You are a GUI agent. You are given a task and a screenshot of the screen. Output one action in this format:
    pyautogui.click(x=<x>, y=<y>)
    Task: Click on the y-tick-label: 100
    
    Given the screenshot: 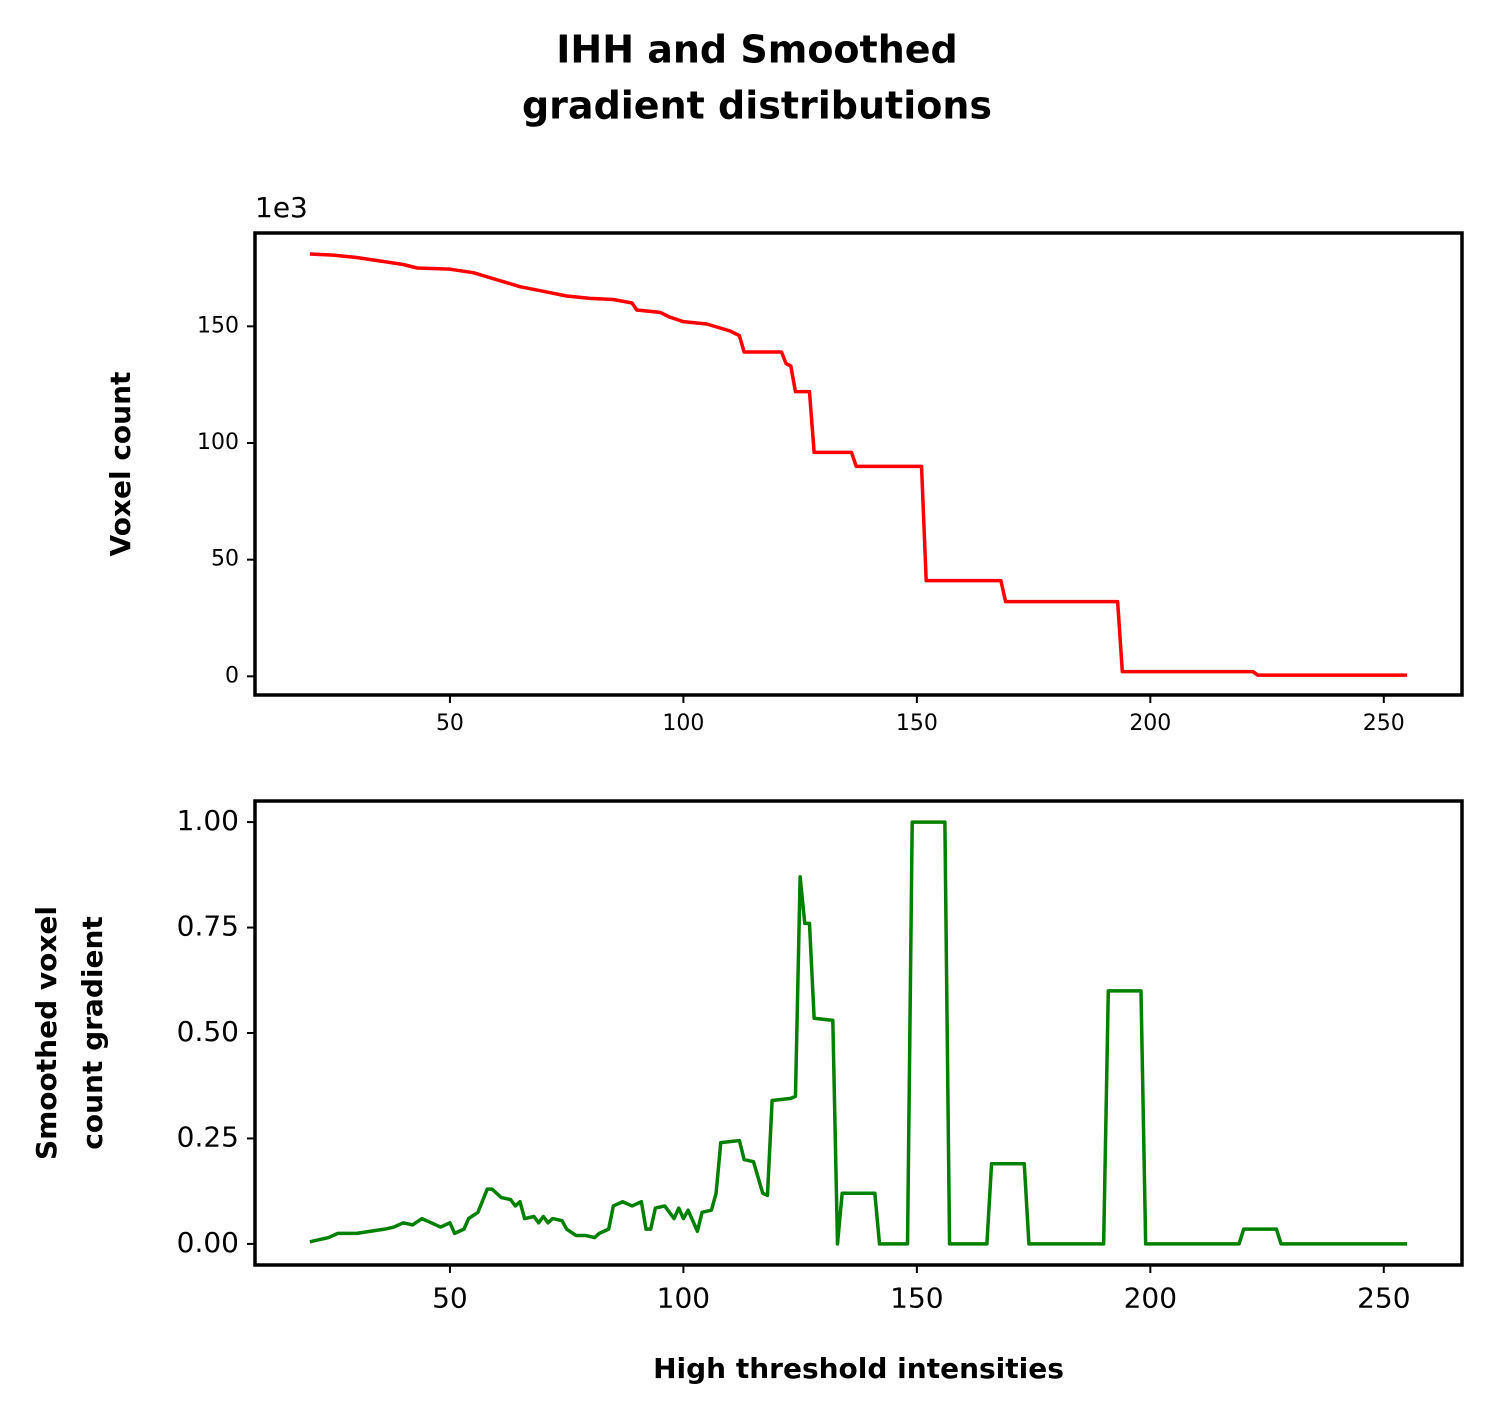 What is the action you would take?
    pyautogui.click(x=218, y=442)
    